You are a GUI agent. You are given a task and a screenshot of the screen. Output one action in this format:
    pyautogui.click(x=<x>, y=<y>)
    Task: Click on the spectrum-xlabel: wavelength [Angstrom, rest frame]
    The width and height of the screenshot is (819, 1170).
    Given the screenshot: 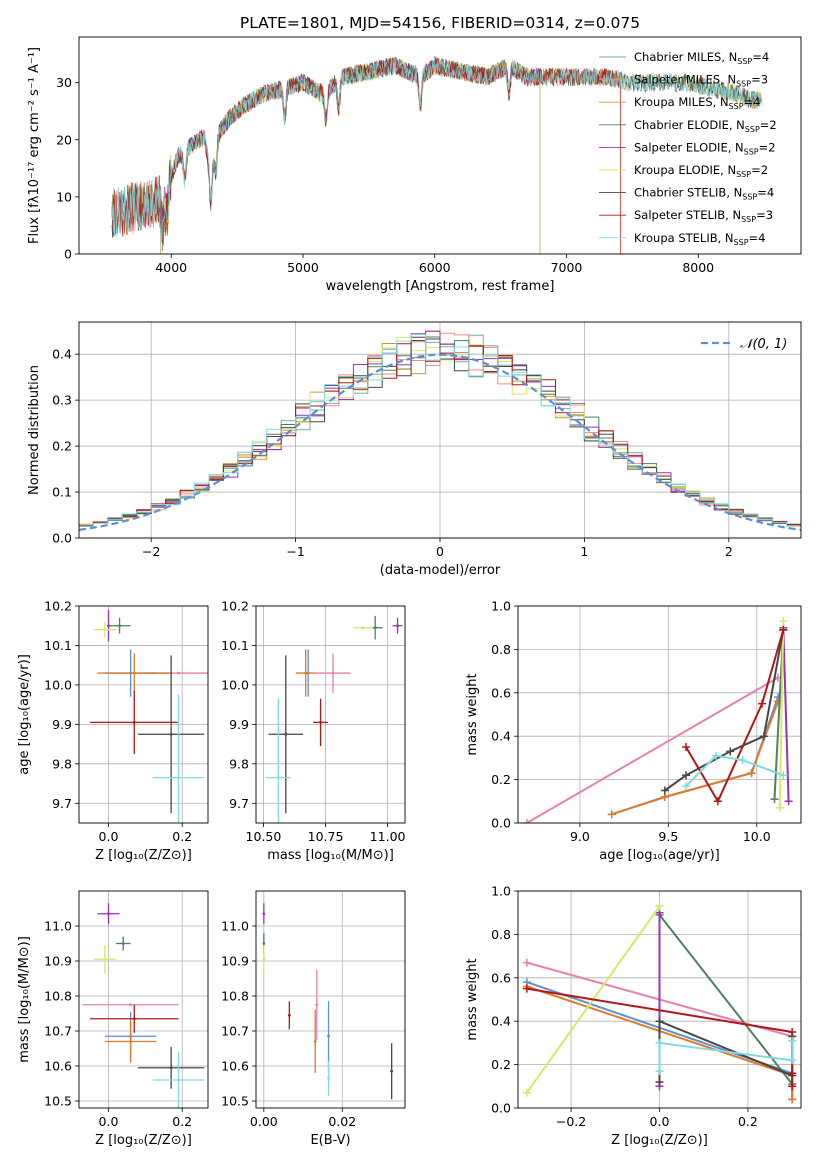 What is the action you would take?
    pyautogui.click(x=440, y=286)
    